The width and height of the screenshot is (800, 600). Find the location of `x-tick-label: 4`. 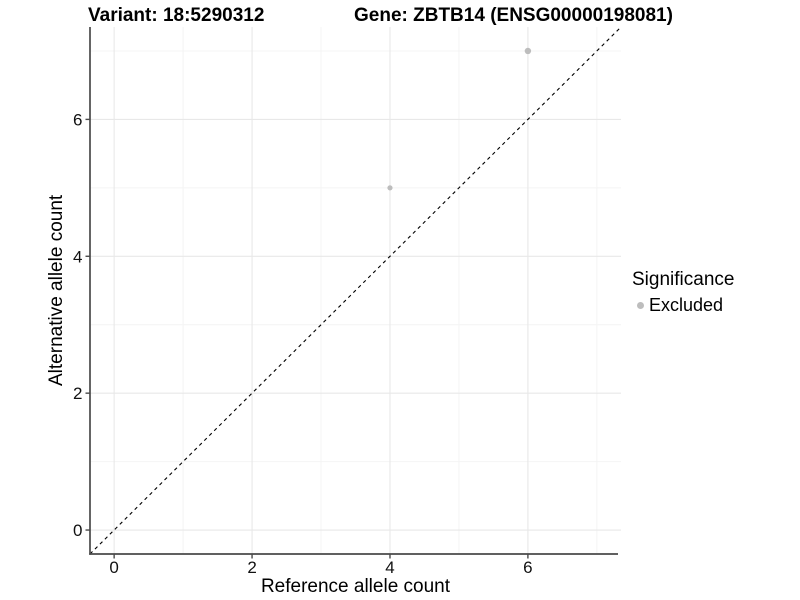

x-tick-label: 4 is located at coordinates (389, 567).